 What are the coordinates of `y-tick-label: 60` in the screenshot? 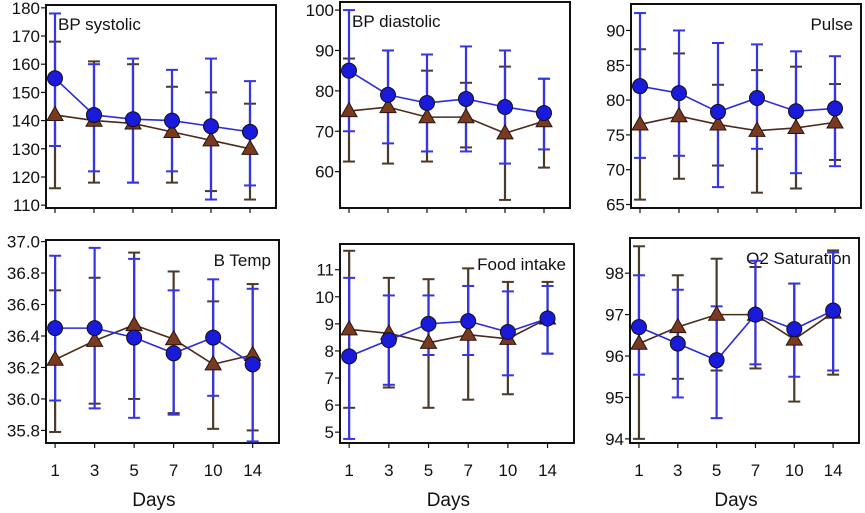 It's located at (324, 172).